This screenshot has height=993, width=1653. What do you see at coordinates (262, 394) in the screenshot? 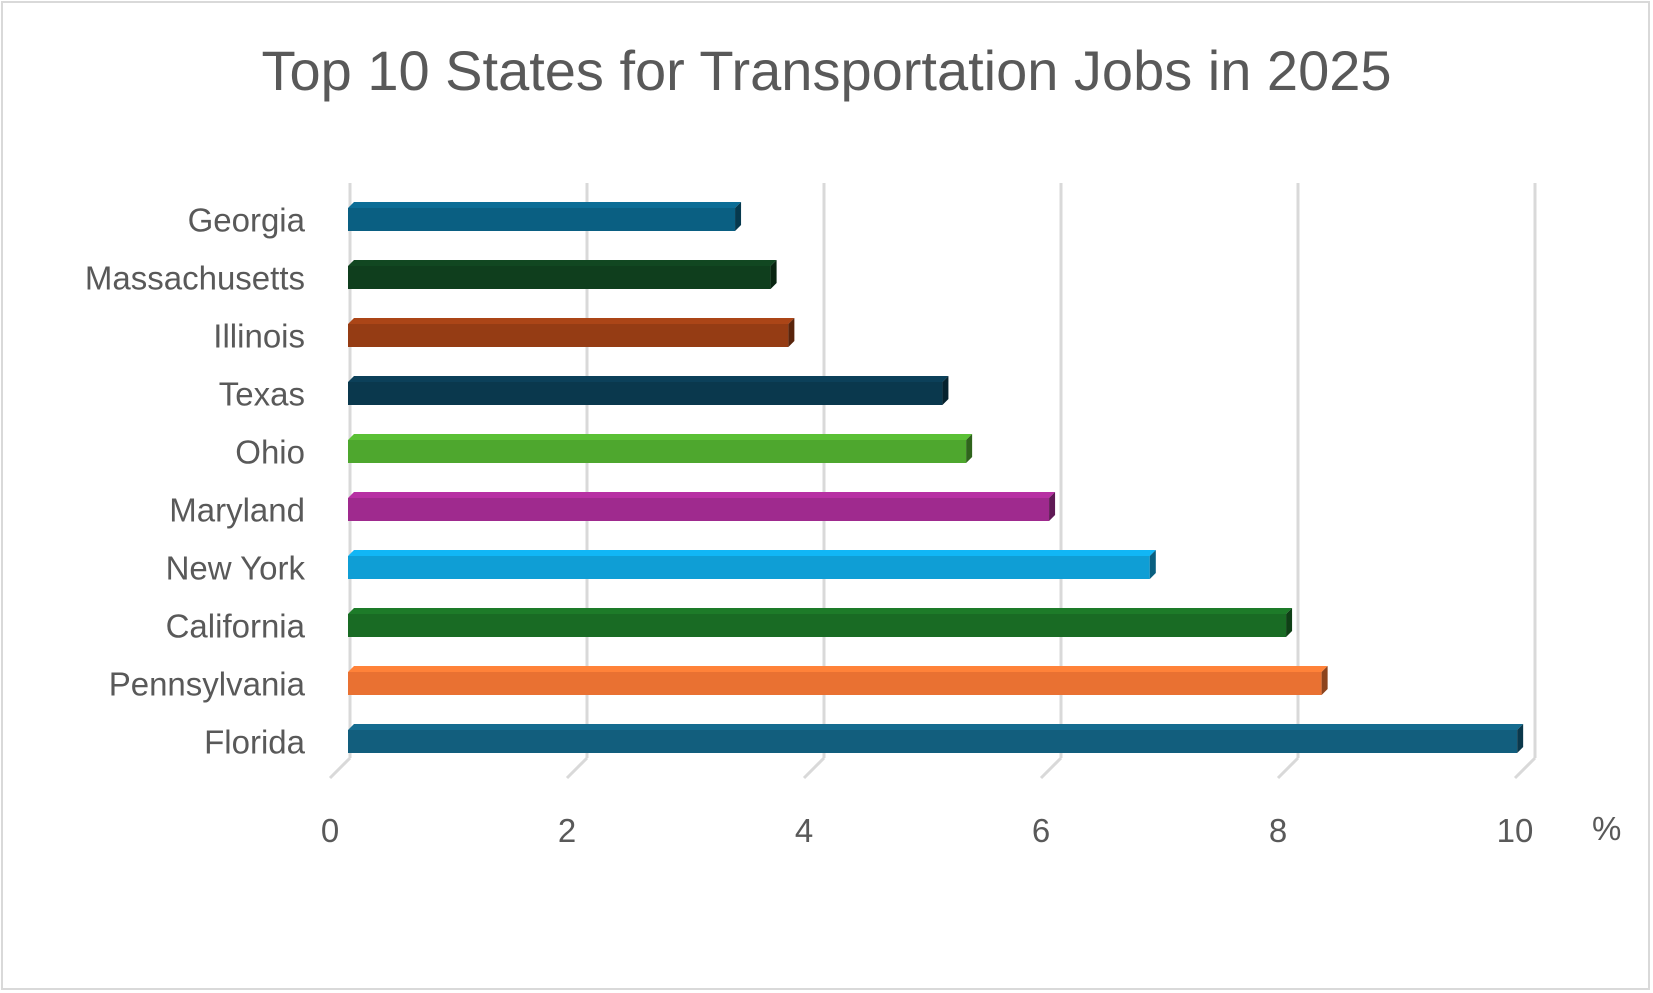
I see `category-label: Texas` at bounding box center [262, 394].